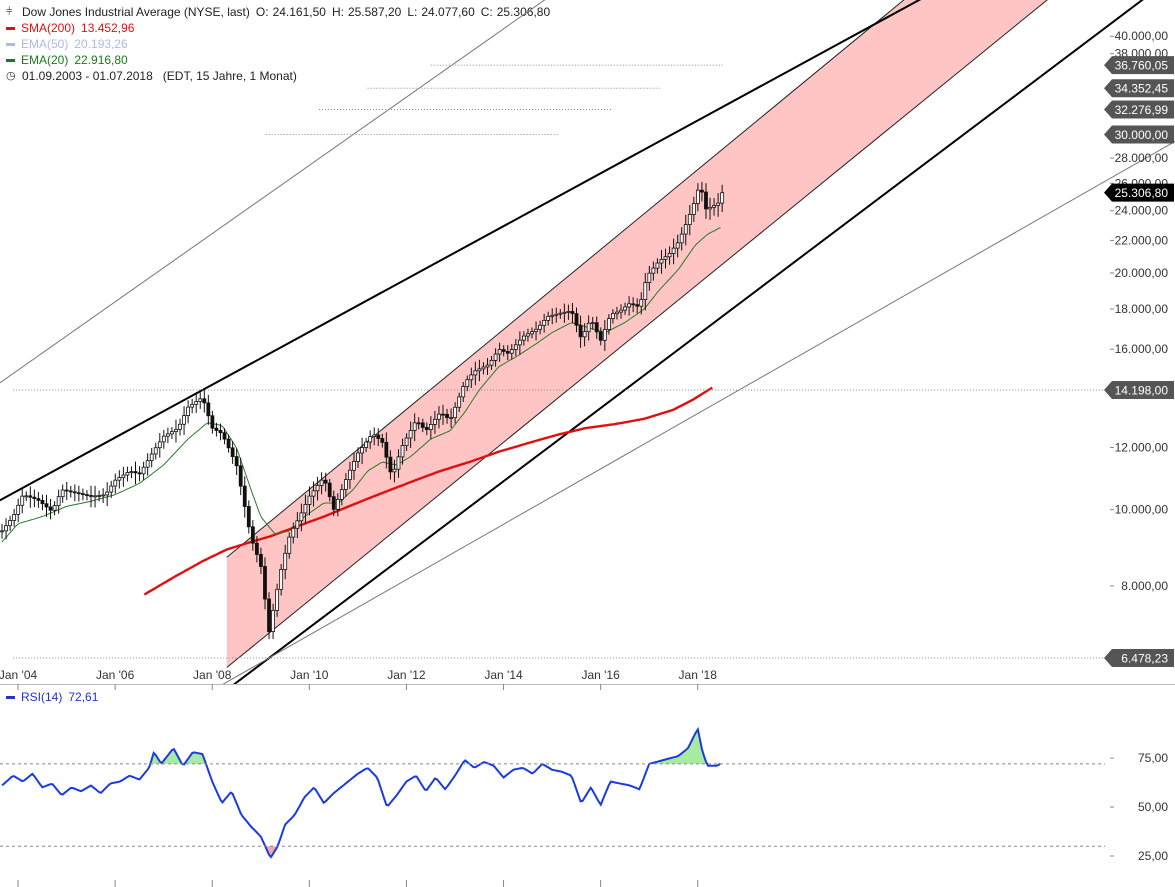 Image resolution: width=1175 pixels, height=887 pixels. What do you see at coordinates (1142, 349) in the screenshot?
I see `y-tick-label: 16.000,00` at bounding box center [1142, 349].